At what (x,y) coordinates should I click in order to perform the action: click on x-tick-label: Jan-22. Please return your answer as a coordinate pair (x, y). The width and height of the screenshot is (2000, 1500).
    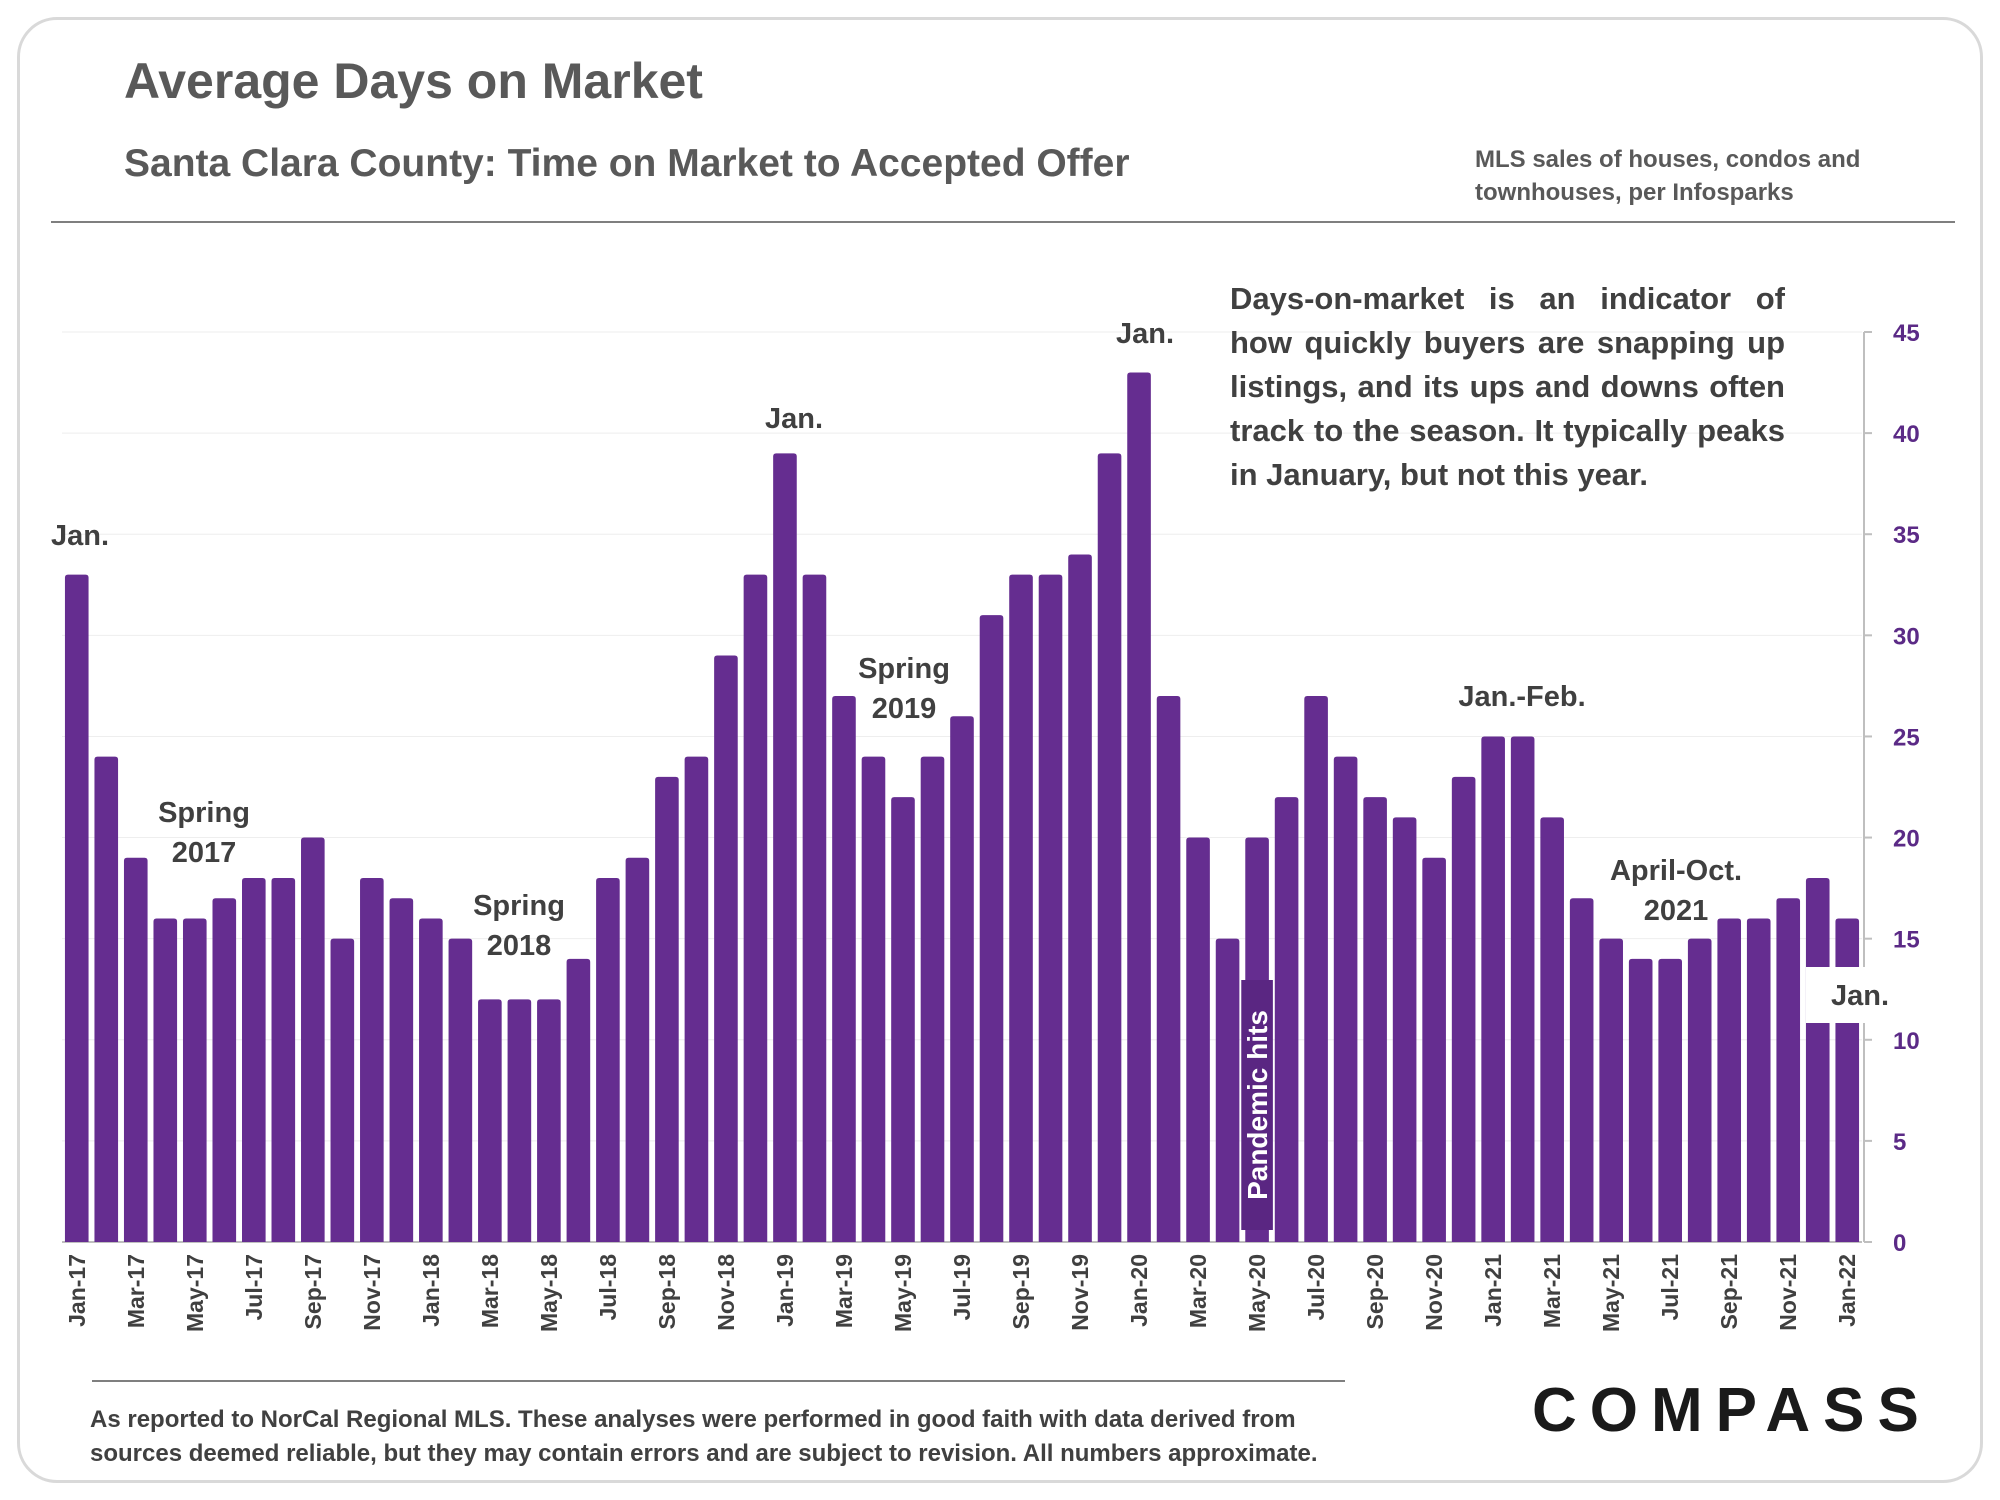
    Looking at the image, I should click on (1847, 1290).